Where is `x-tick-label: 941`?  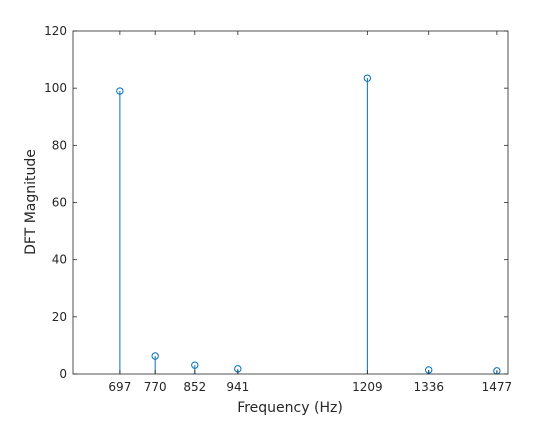
x-tick-label: 941 is located at coordinates (237, 387).